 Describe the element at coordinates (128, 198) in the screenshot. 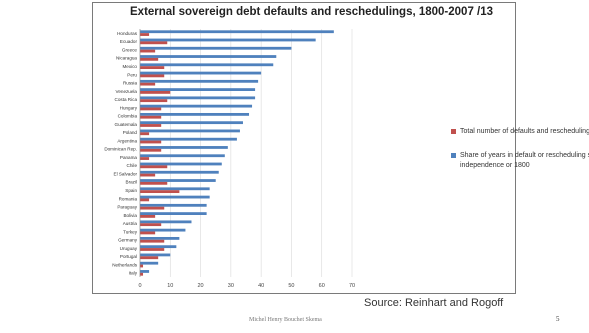

I see `category-label: Romania` at that location.